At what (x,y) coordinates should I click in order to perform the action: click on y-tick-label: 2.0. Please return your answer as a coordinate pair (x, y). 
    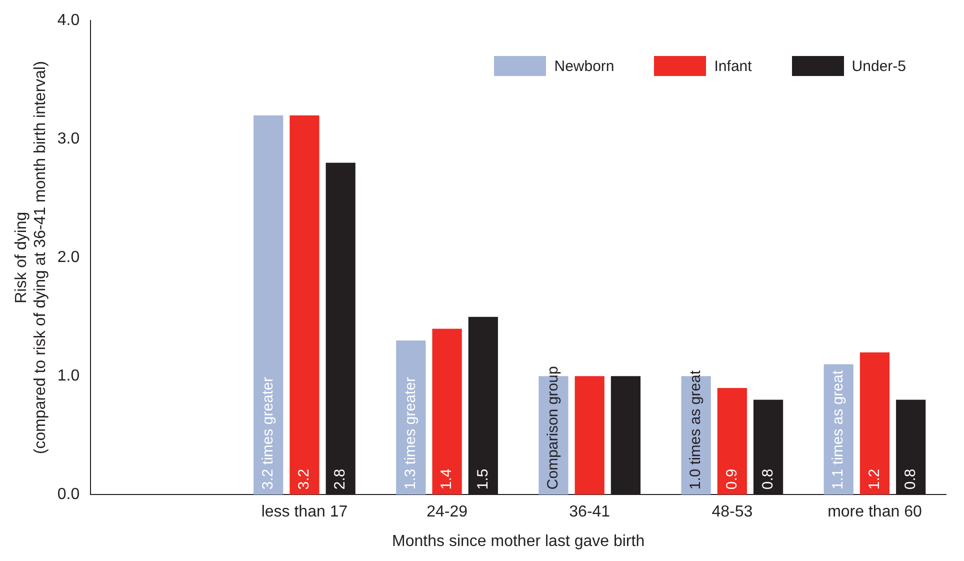
    Looking at the image, I should click on (68, 257).